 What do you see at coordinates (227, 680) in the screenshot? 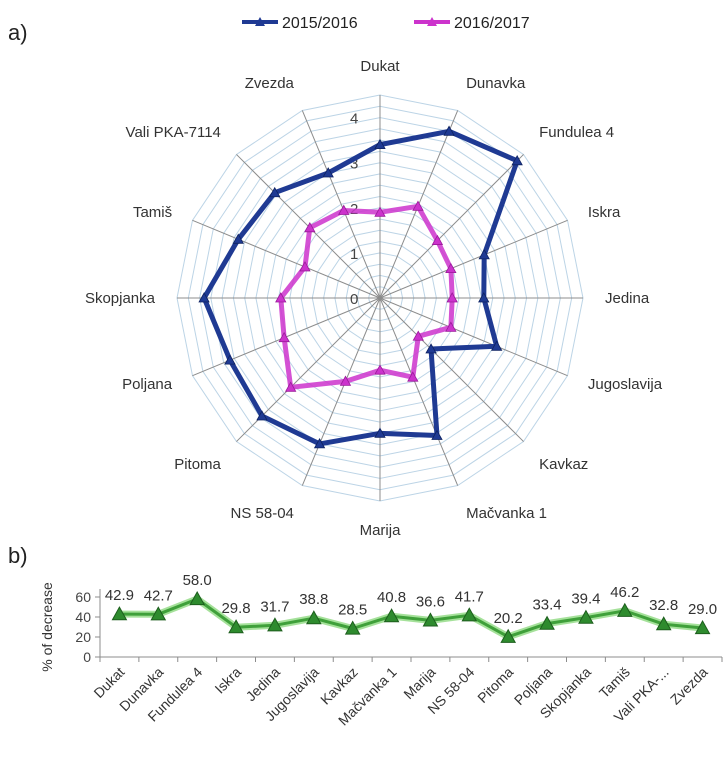
I see `x-category-label: Iskra` at bounding box center [227, 680].